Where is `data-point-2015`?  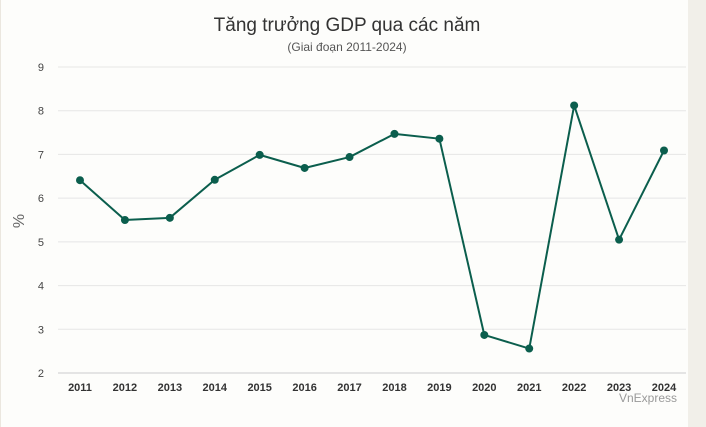 data-point-2015 is located at coordinates (259, 154).